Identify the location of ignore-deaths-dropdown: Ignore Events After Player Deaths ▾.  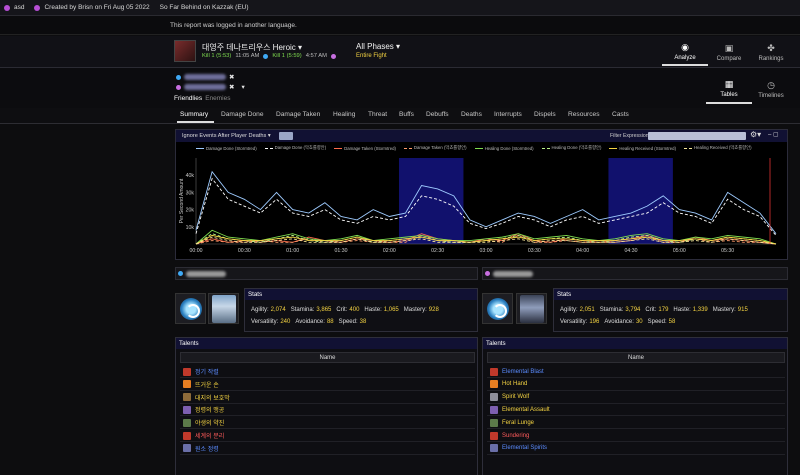
(226, 136).